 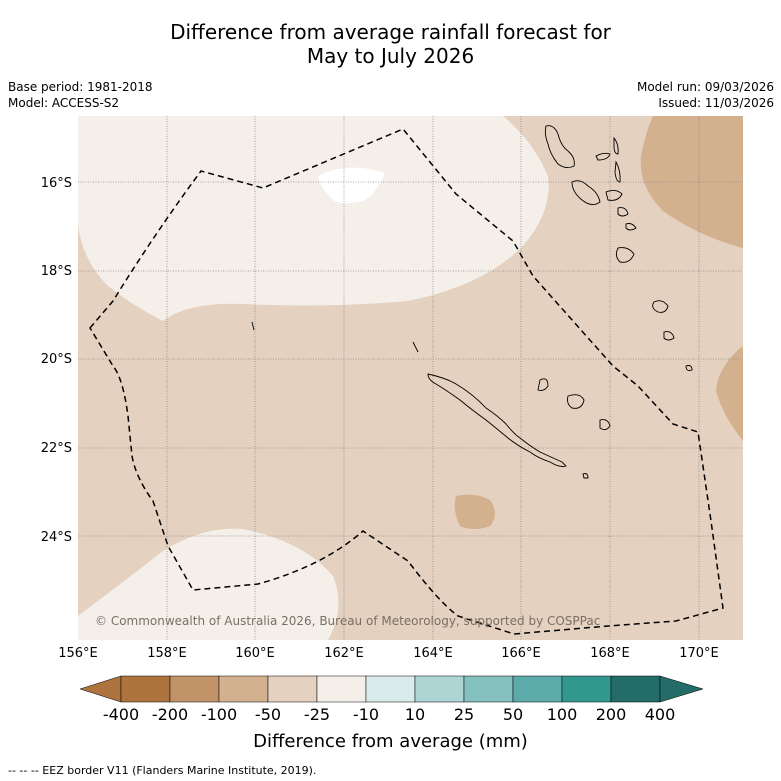 What do you see at coordinates (56, 359) in the screenshot?
I see `lat-label-20s: 20°S` at bounding box center [56, 359].